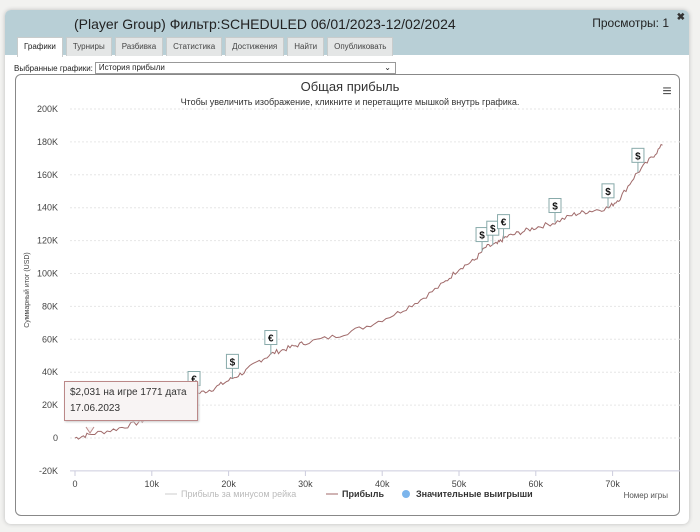 The width and height of the screenshot is (700, 532). Describe the element at coordinates (612, 484) in the screenshot. I see `x-tick-label: 70k` at that location.